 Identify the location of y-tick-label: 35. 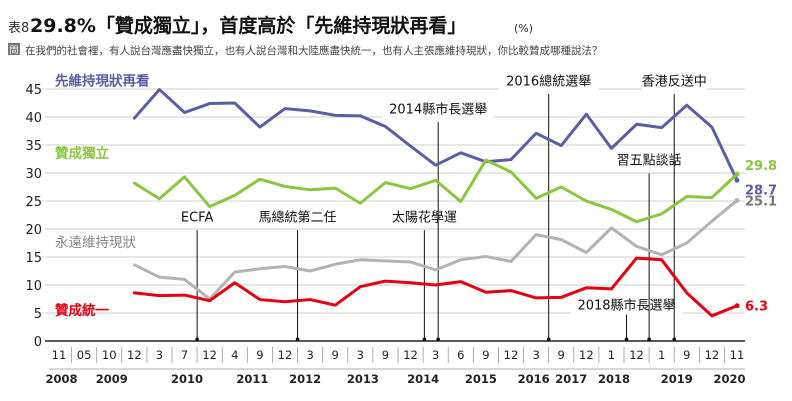
(33, 146).